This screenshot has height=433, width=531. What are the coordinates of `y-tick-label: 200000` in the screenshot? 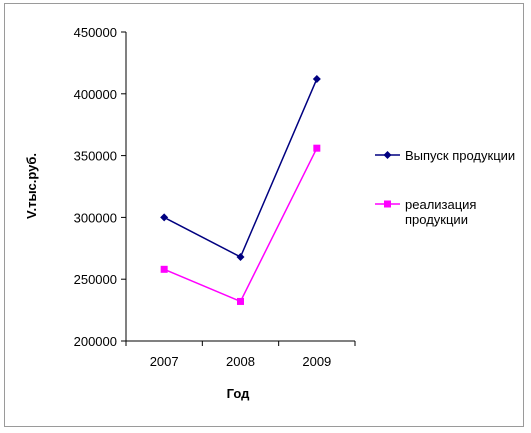 It's located at (95, 341).